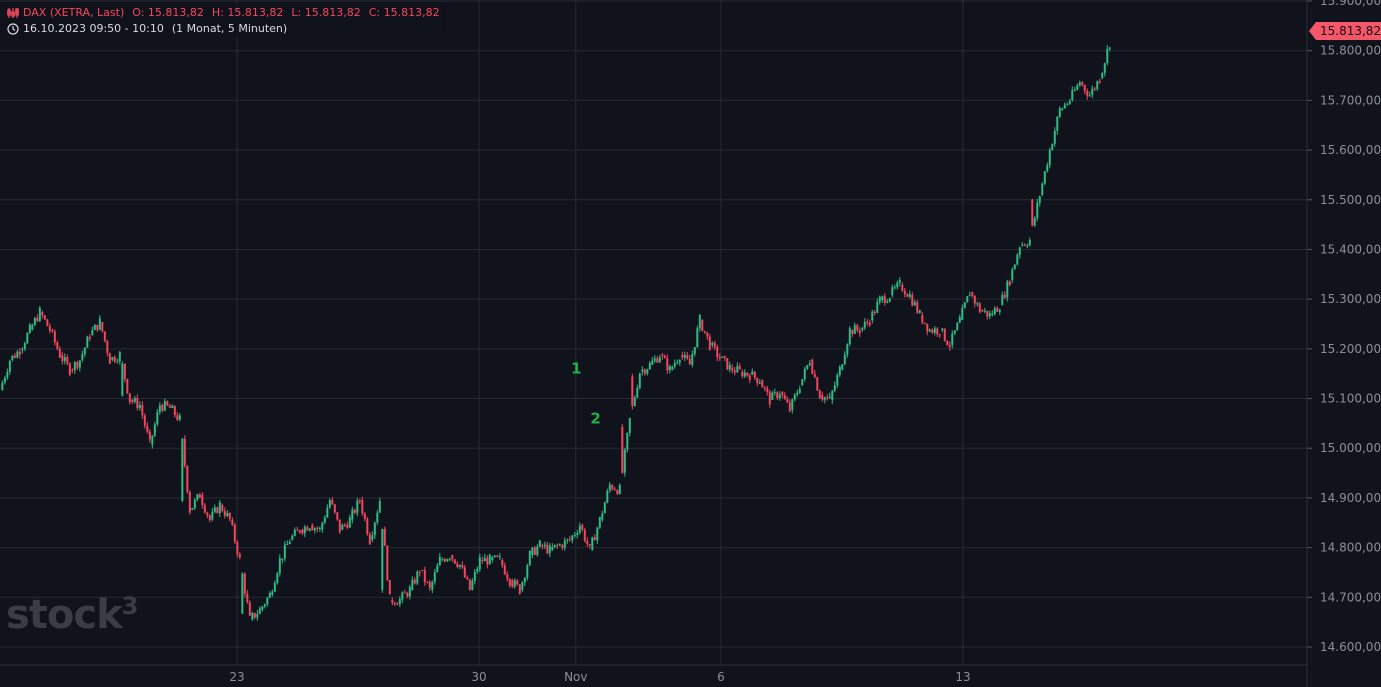  What do you see at coordinates (575, 677) in the screenshot?
I see `x-tick-label: Nov` at bounding box center [575, 677].